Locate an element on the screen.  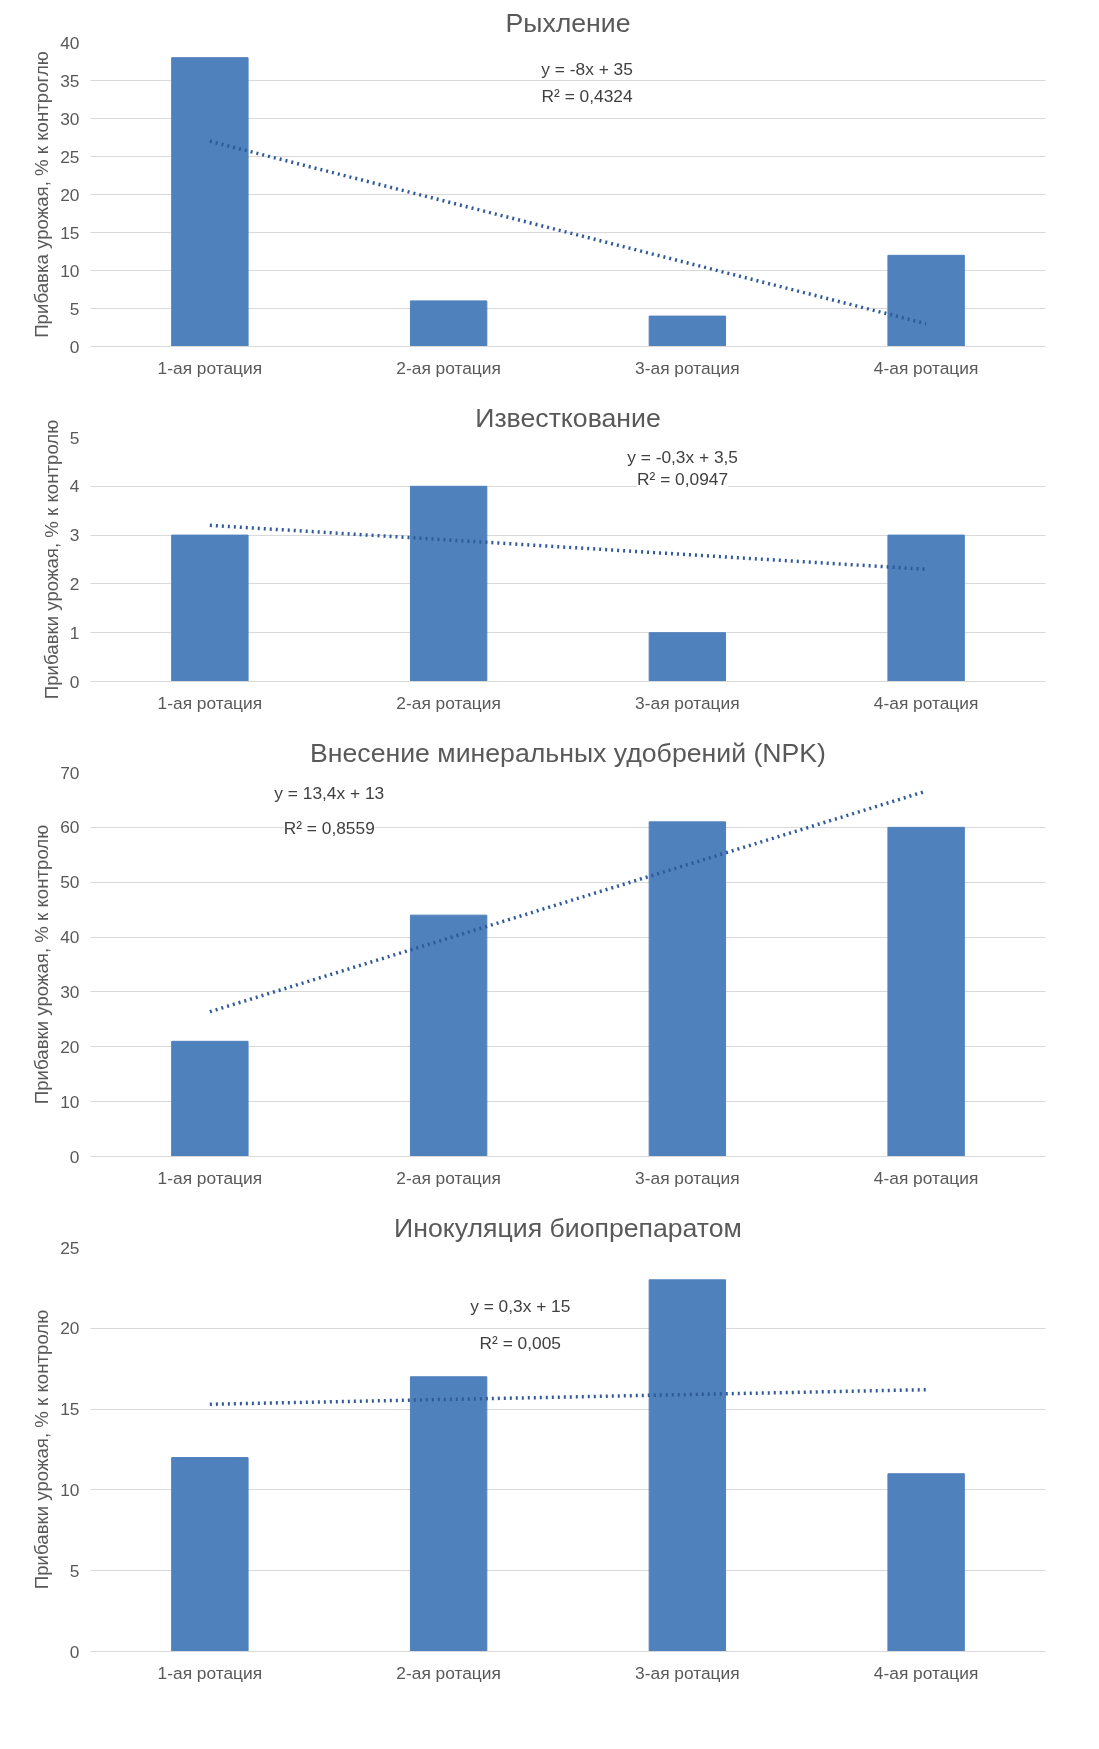
annotation: R² = 0,8559 is located at coordinates (329, 827).